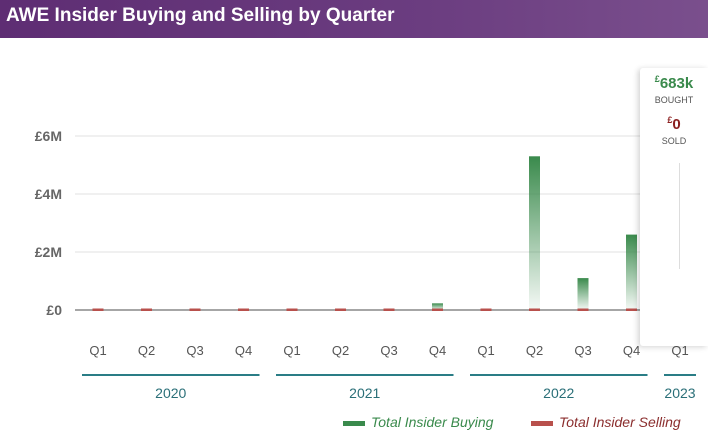 Image resolution: width=708 pixels, height=441 pixels. Describe the element at coordinates (620, 422) in the screenshot. I see `legend-label-selling: Total Insider Selling` at that location.